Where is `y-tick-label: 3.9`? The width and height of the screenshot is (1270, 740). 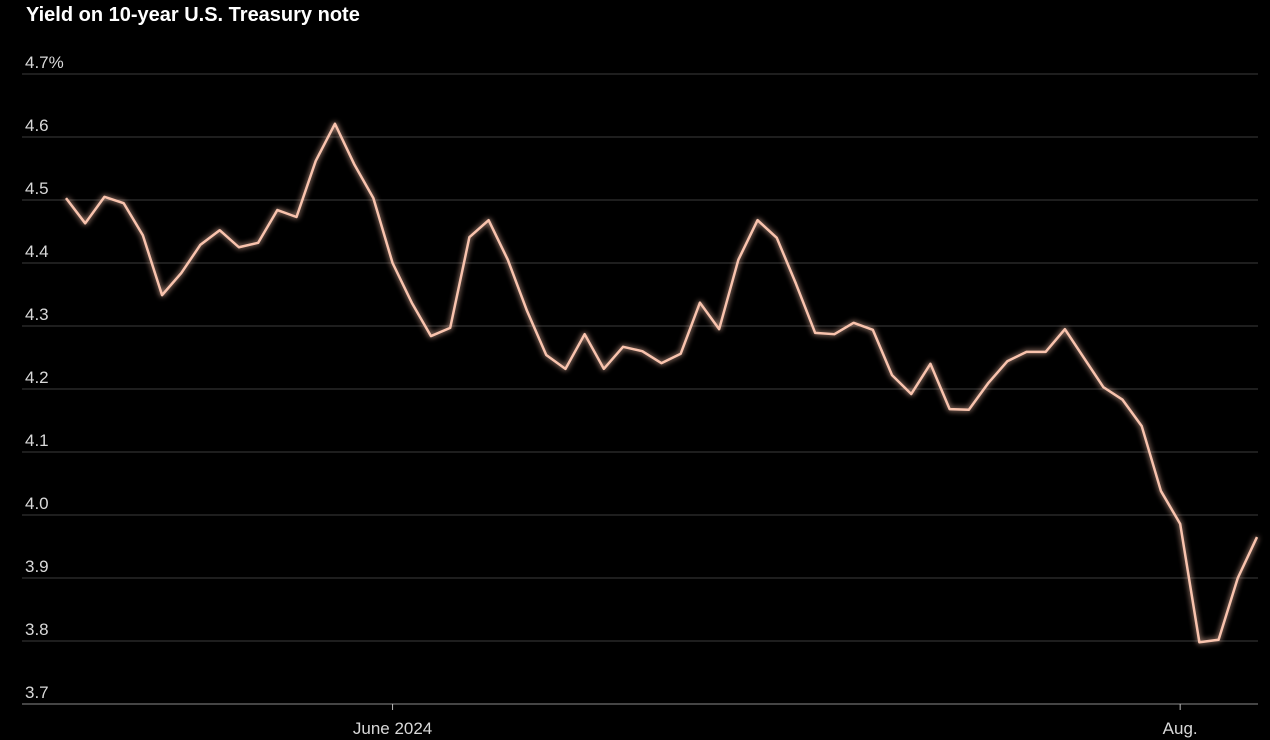 y-tick-label: 3.9 is located at coordinates (37, 566).